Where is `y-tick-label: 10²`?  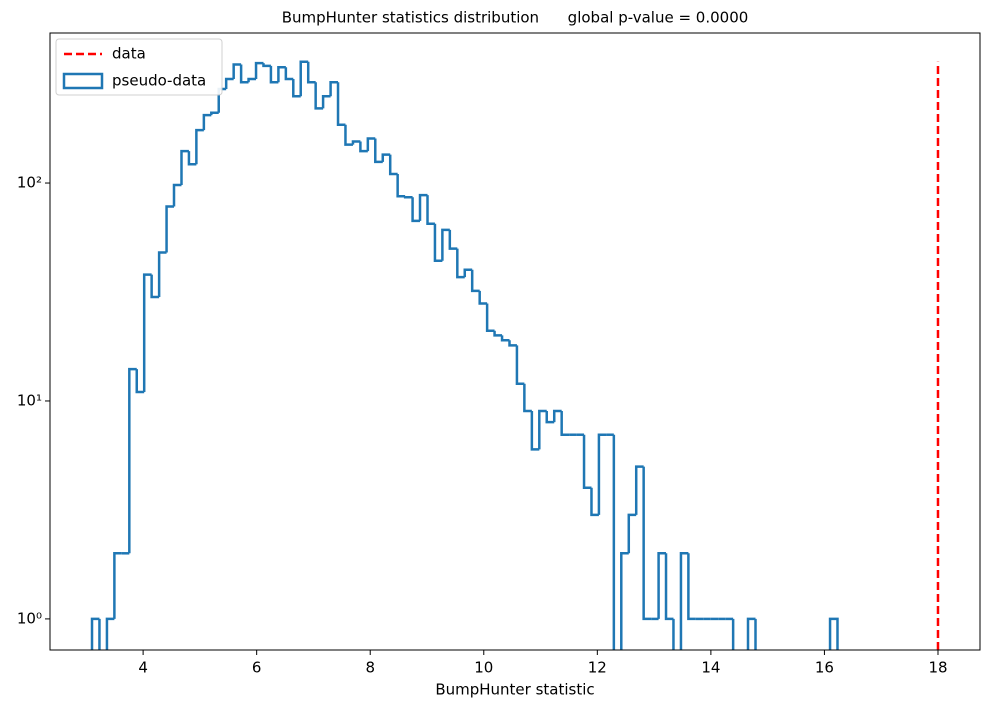 y-tick-label: 10² is located at coordinates (29, 183).